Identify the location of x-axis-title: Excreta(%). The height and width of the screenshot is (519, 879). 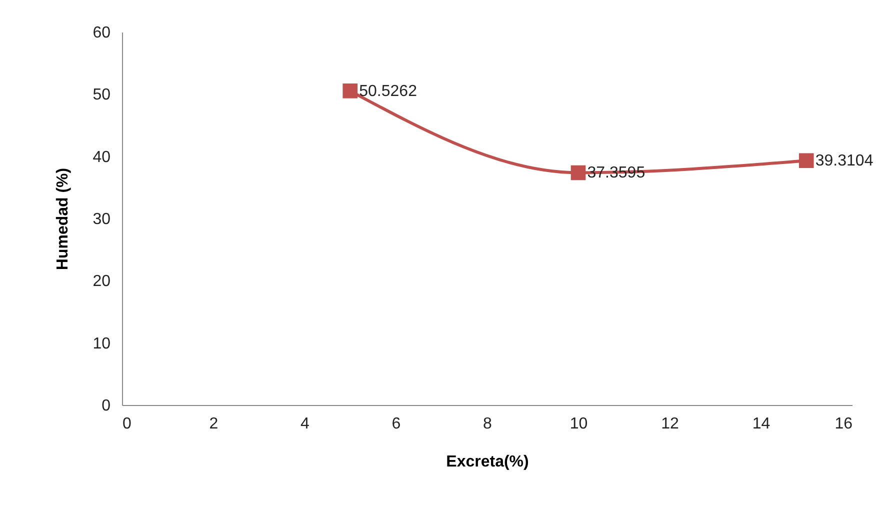
(487, 462).